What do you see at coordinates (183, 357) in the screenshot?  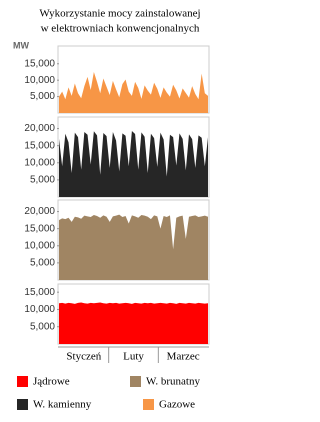 I see `x-tick-label: Marzec` at bounding box center [183, 357].